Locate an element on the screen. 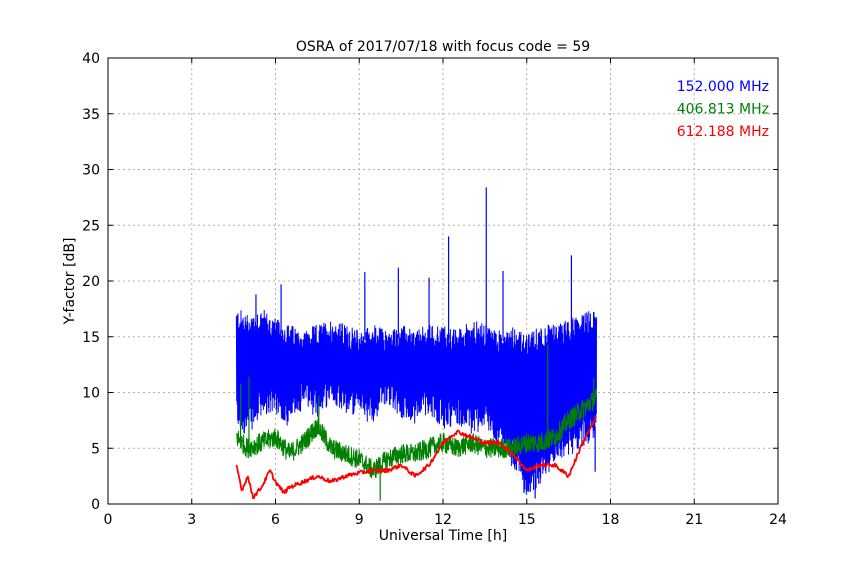 The width and height of the screenshot is (864, 576). series-line-612-188-mhz is located at coordinates (416, 457).